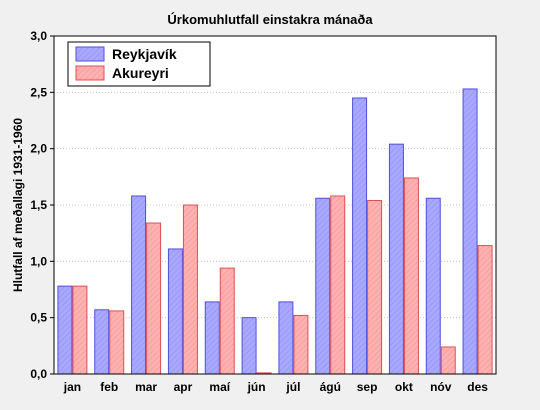 The width and height of the screenshot is (540, 410). Describe the element at coordinates (404, 387) in the screenshot. I see `x-tick-label: okt` at that location.